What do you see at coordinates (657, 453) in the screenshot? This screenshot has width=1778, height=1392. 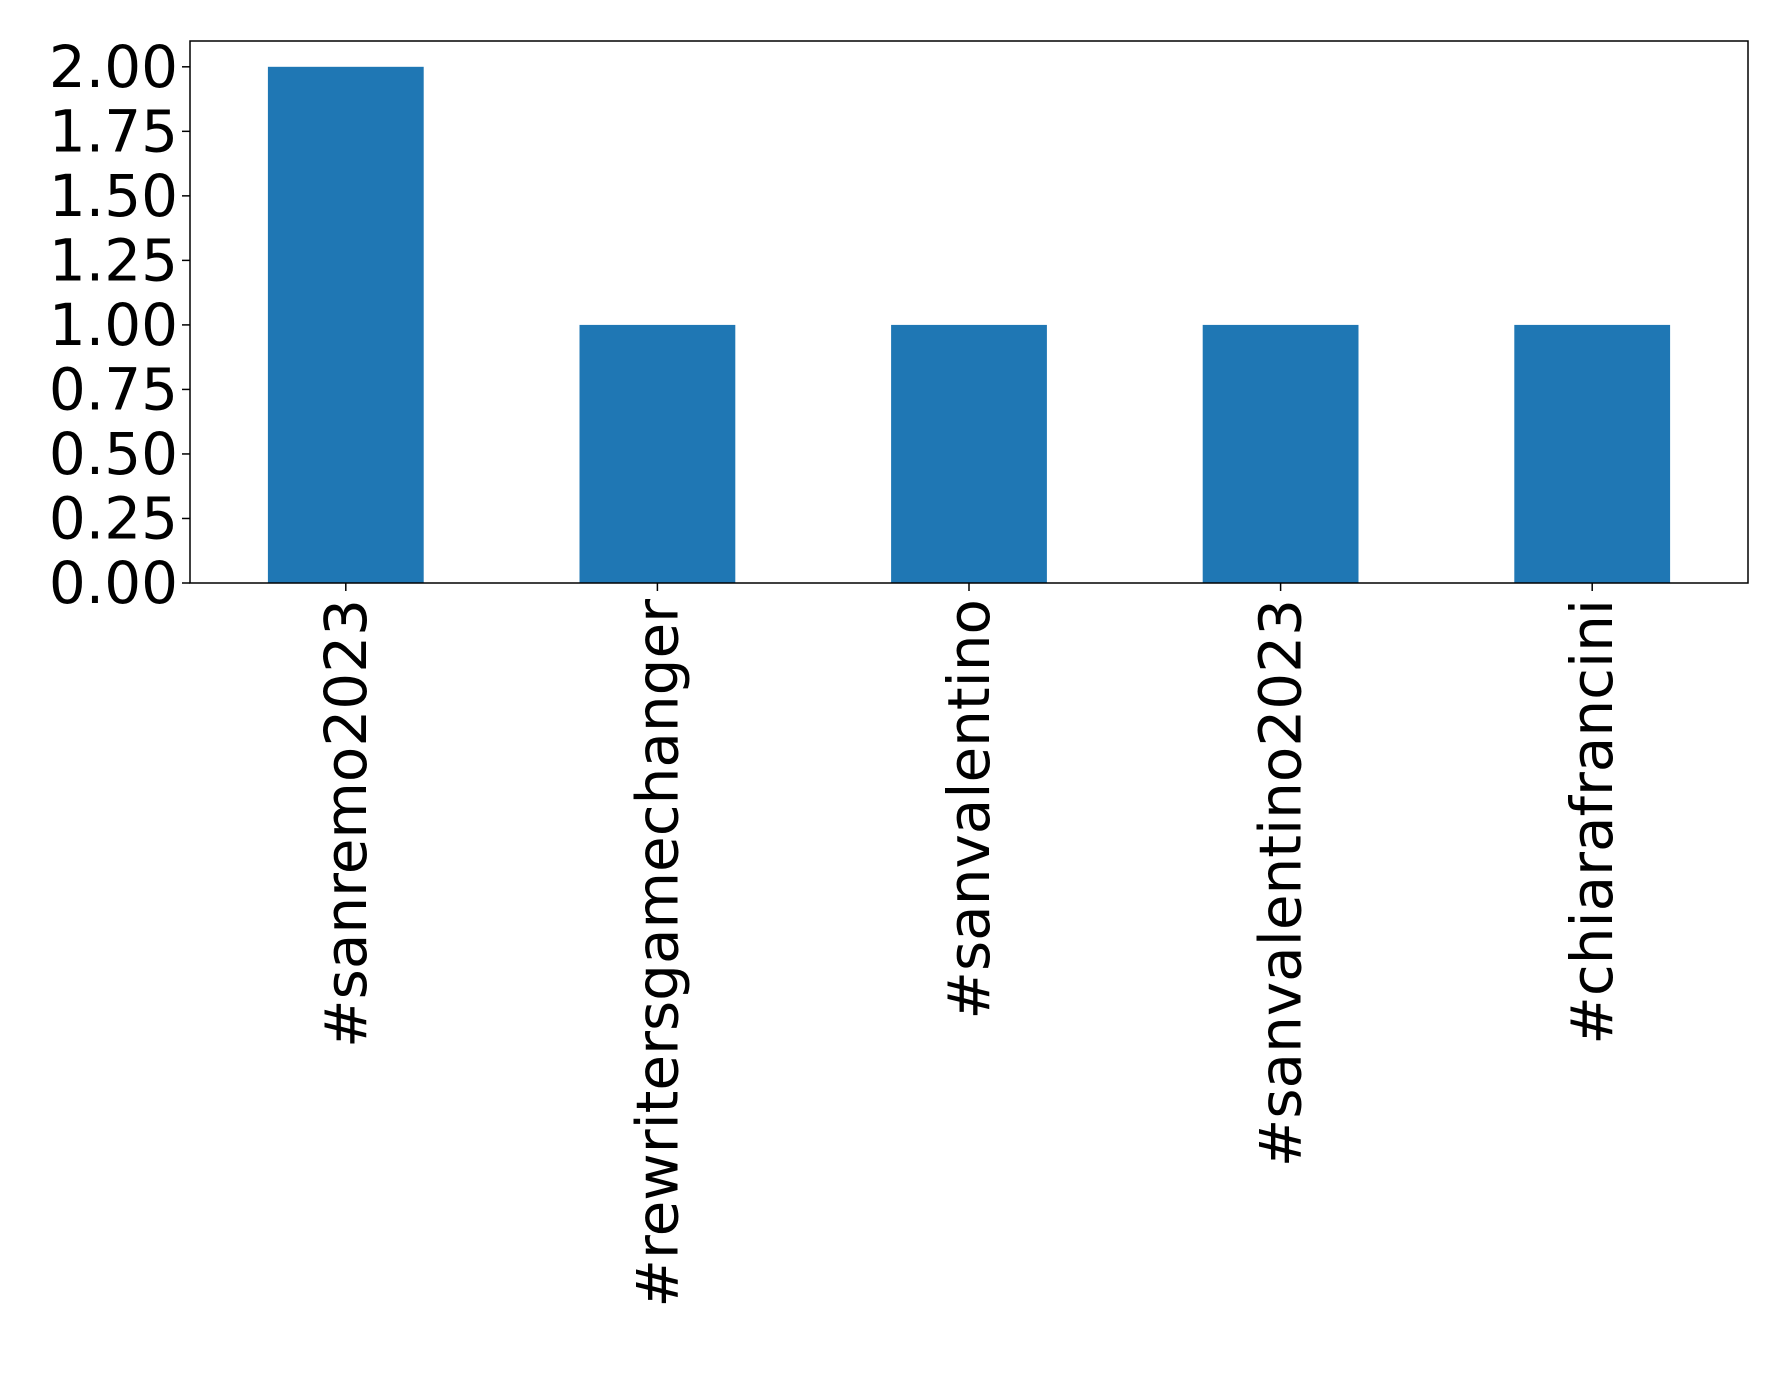 I see `bar-rewritersgamechanger` at bounding box center [657, 453].